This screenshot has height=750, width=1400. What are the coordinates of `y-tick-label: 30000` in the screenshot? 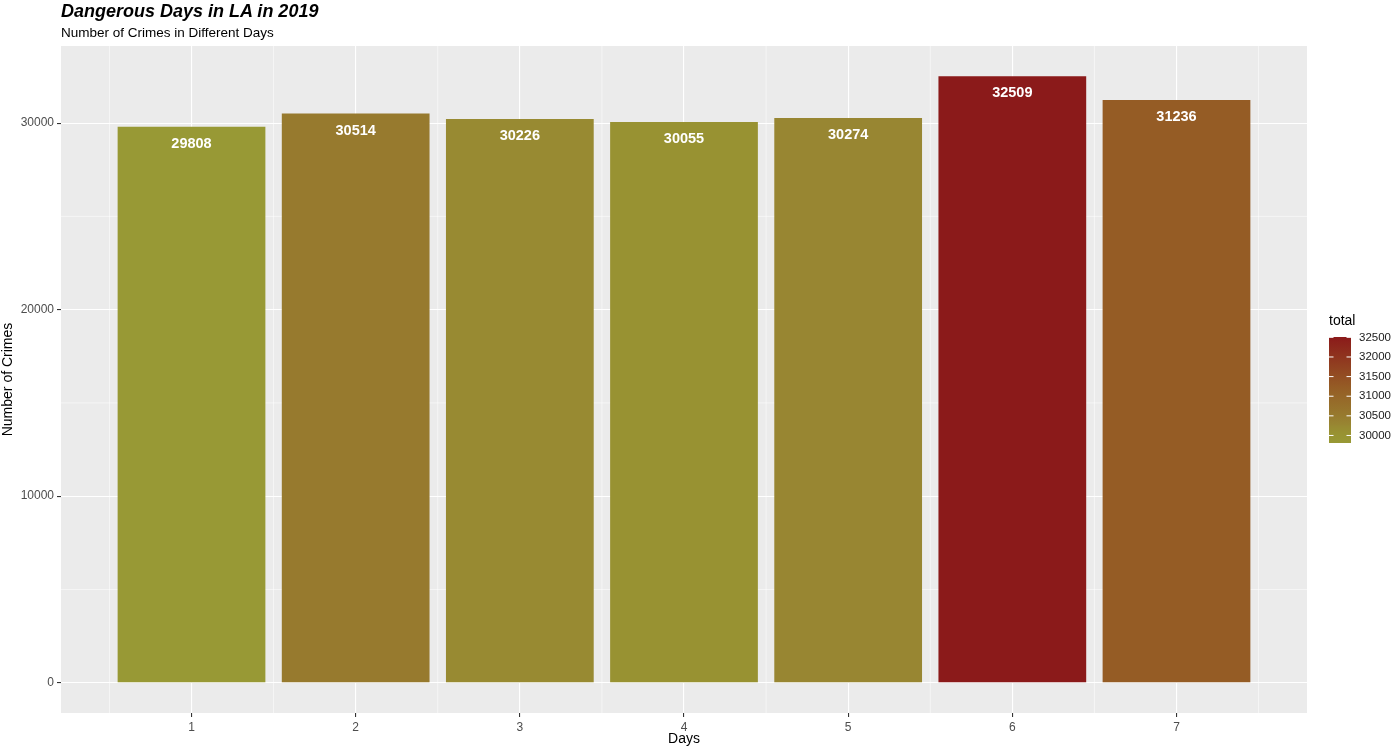 It's located at (37, 122).